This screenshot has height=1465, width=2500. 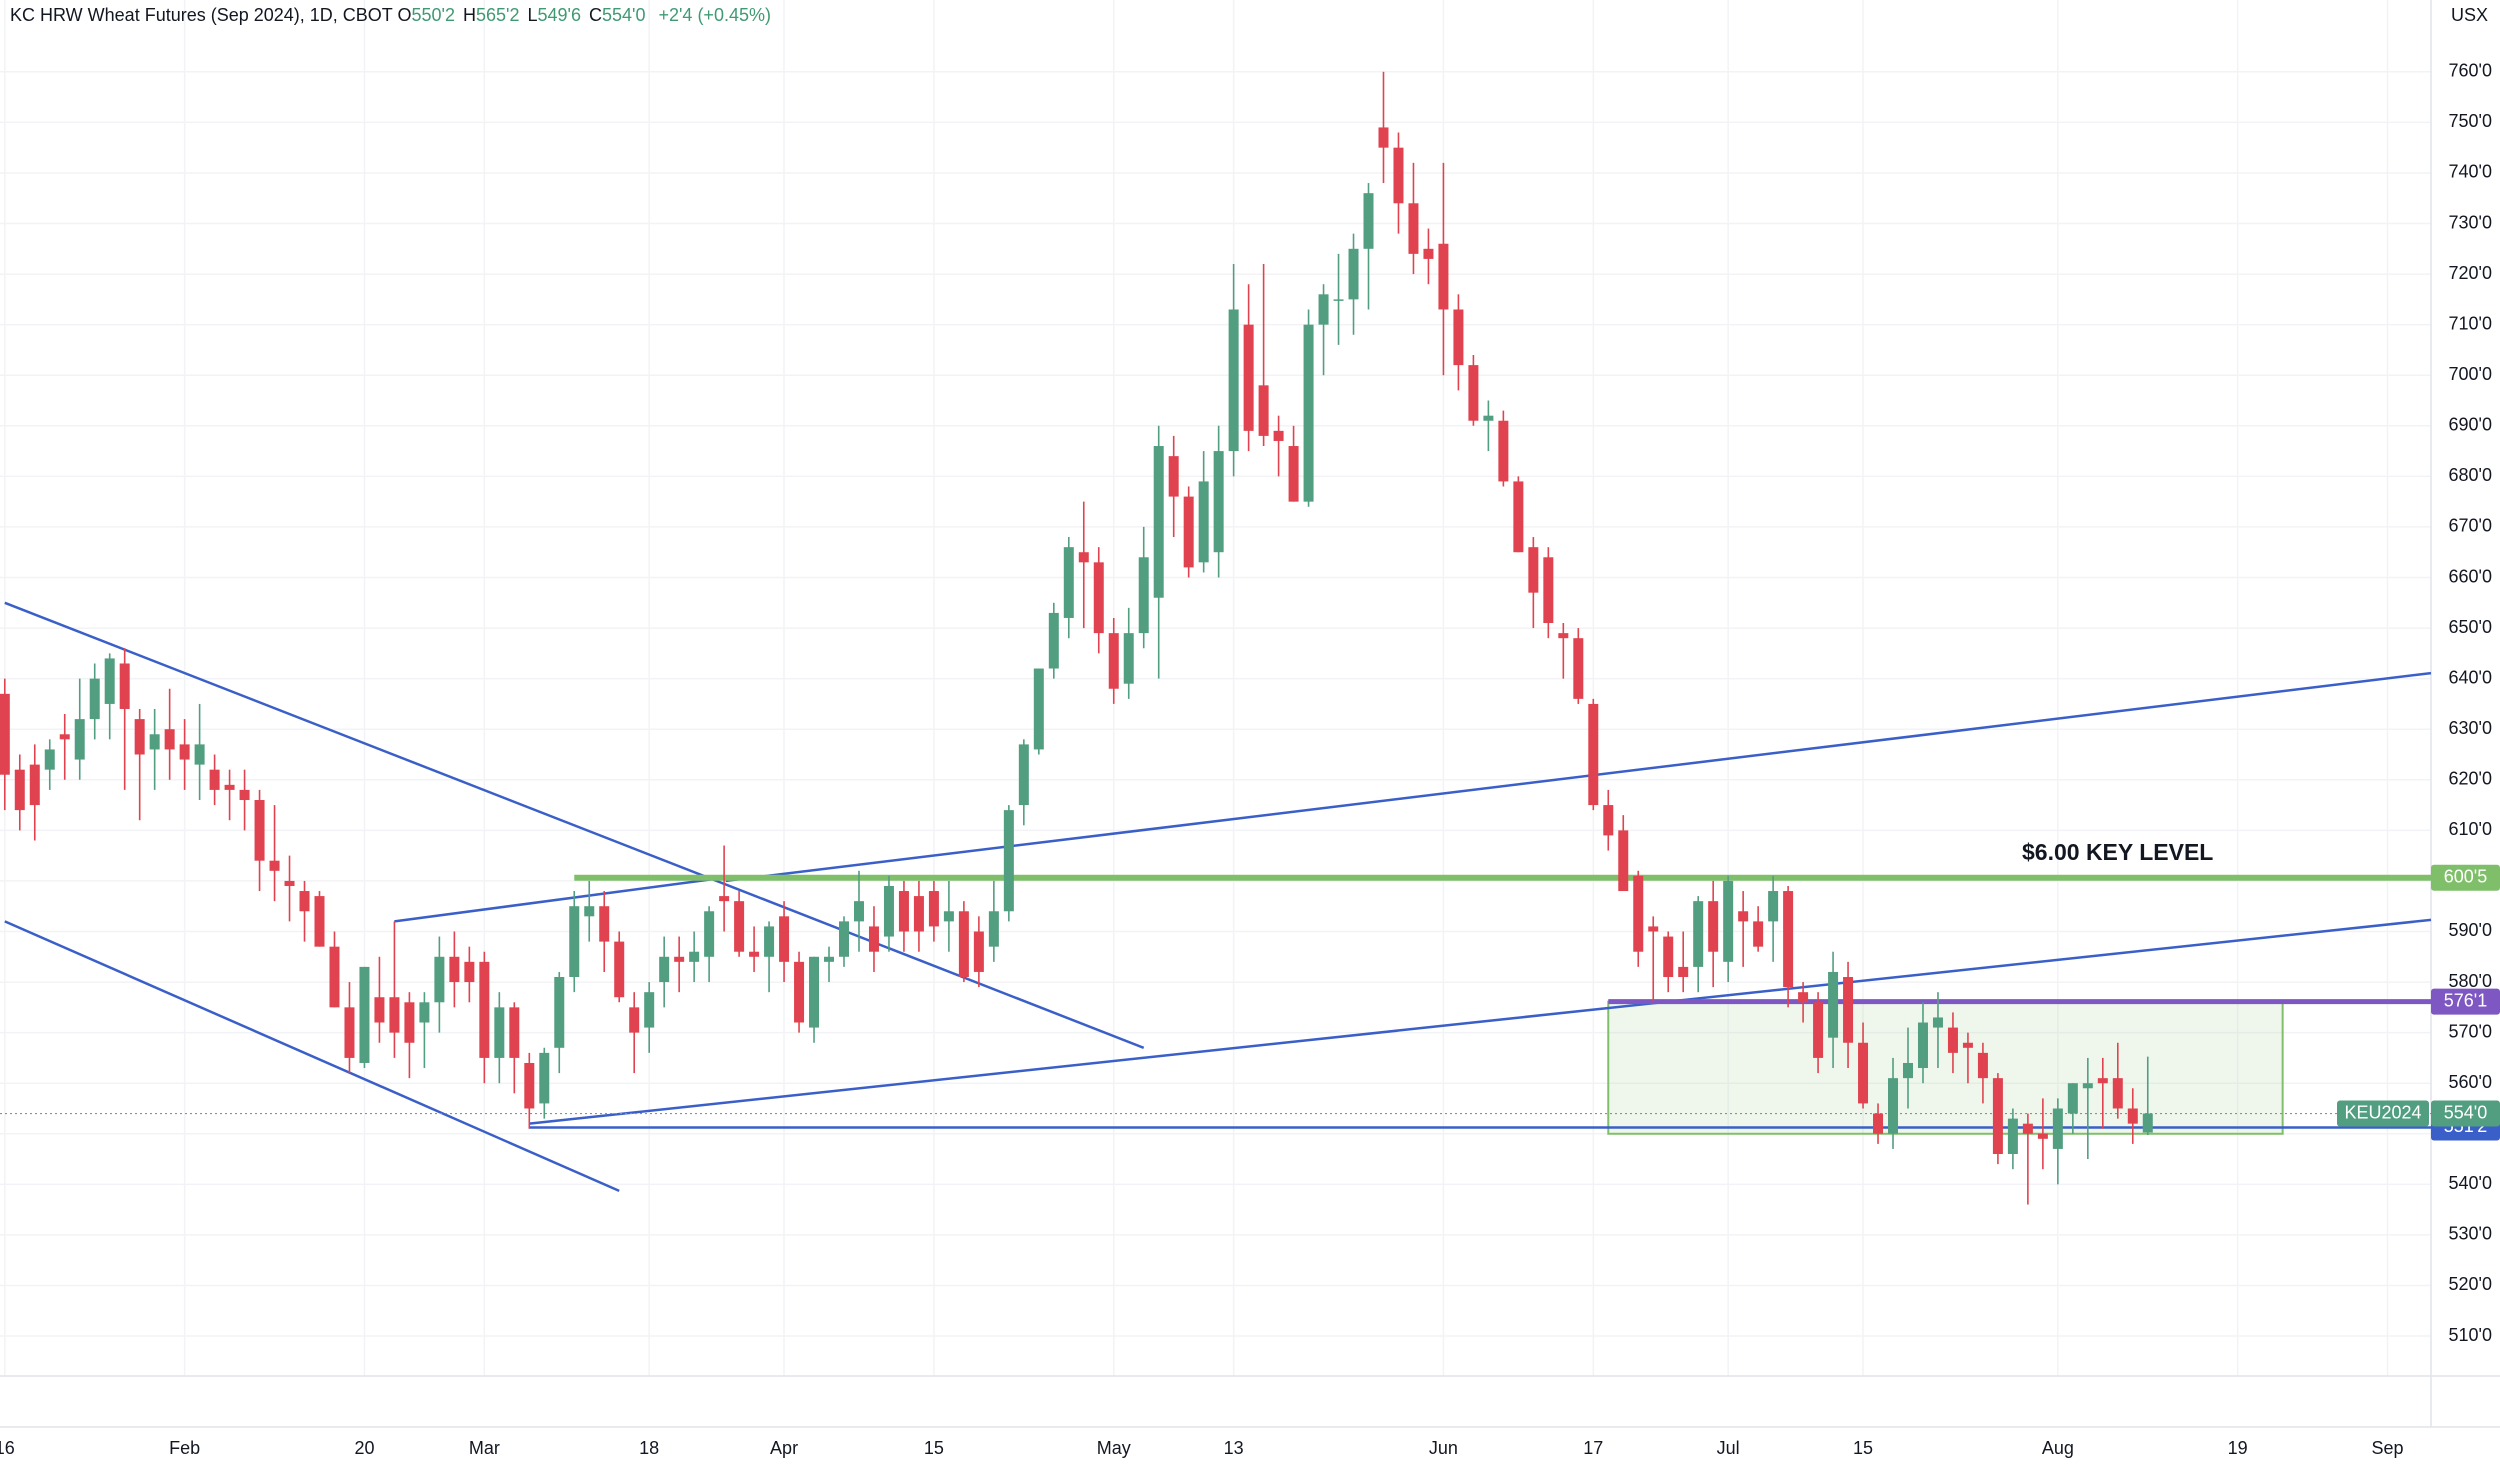 What do you see at coordinates (433, 15) in the screenshot?
I see `ohlc-value: 550'2` at bounding box center [433, 15].